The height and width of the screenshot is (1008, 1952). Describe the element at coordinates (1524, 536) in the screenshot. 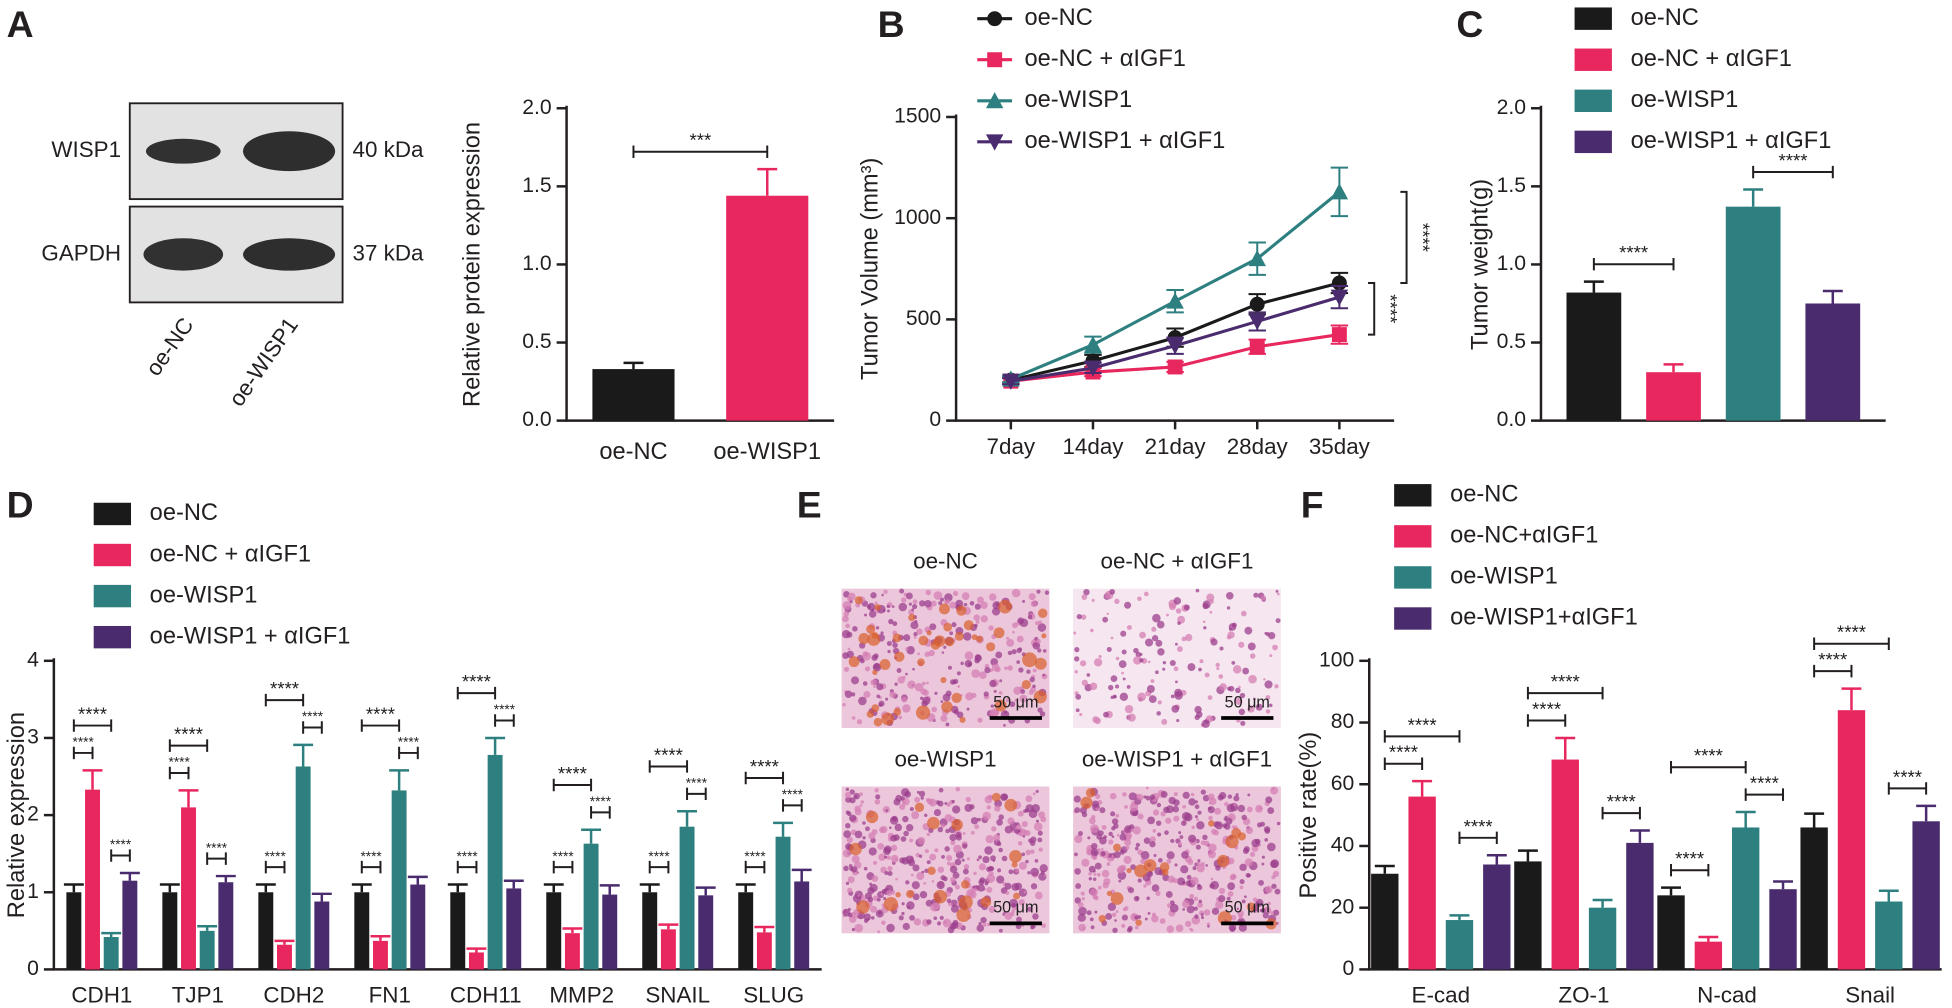

I see `legend-label: oe-NC+αIGF1` at that location.